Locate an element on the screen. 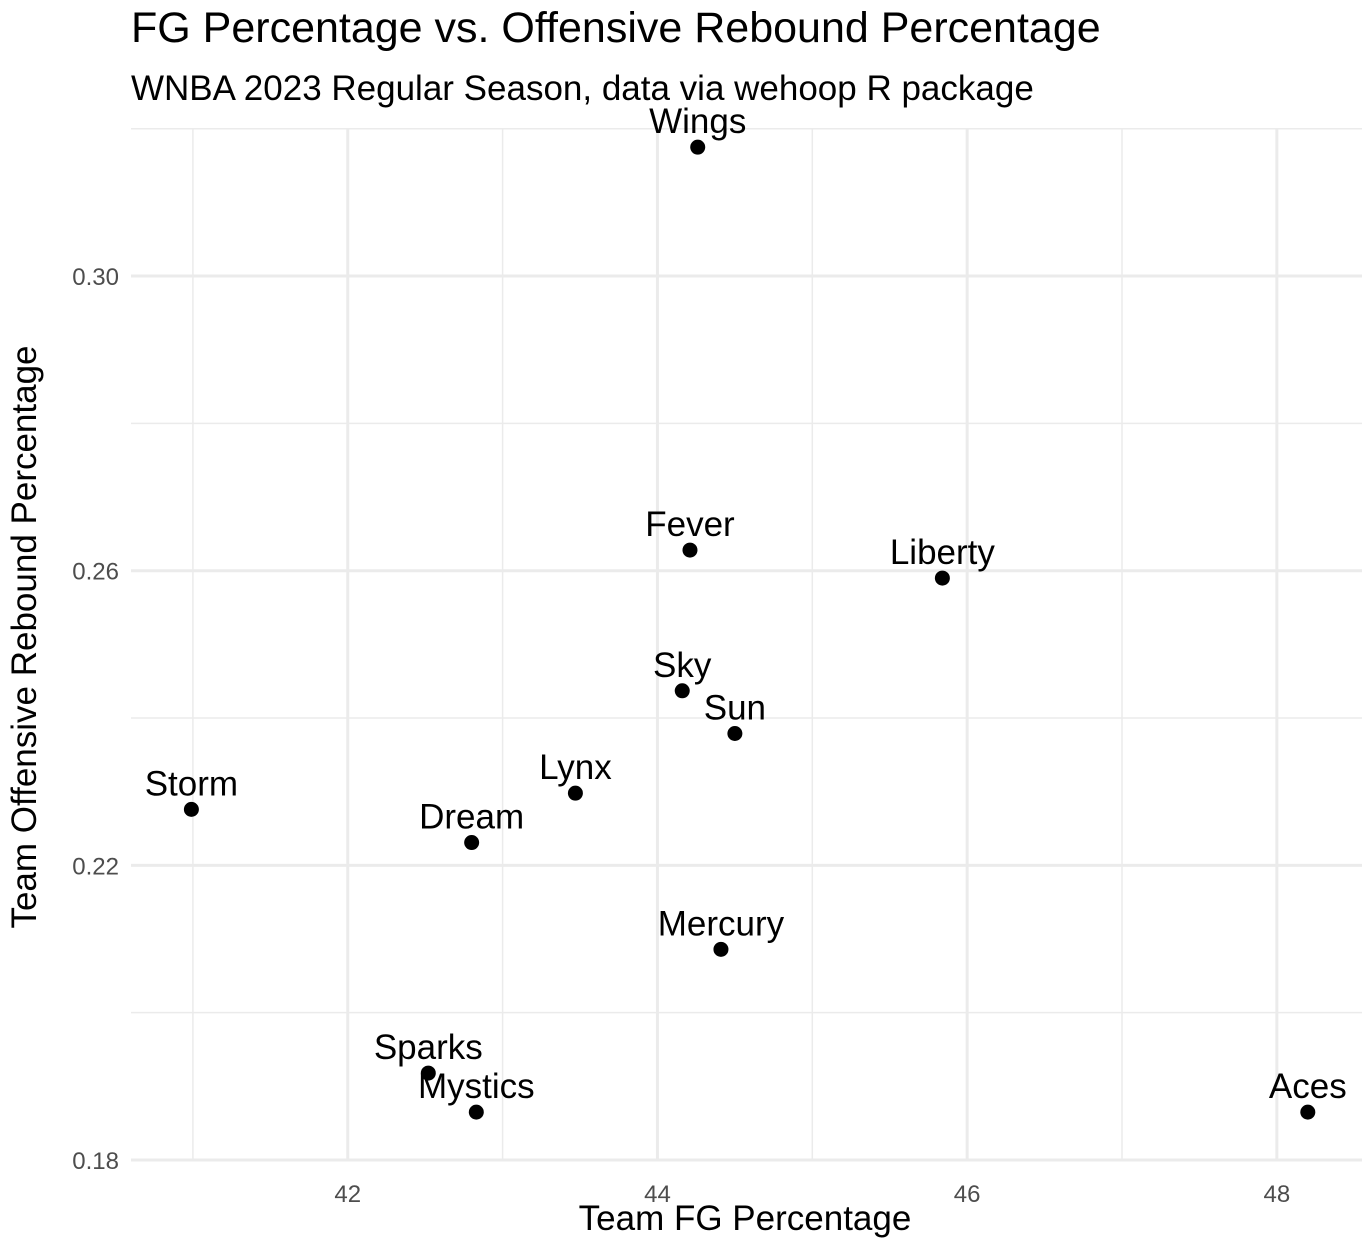 The width and height of the screenshot is (1370, 1252). y-axis-title: Team Offensive Rebound Percentage is located at coordinates (24, 636).